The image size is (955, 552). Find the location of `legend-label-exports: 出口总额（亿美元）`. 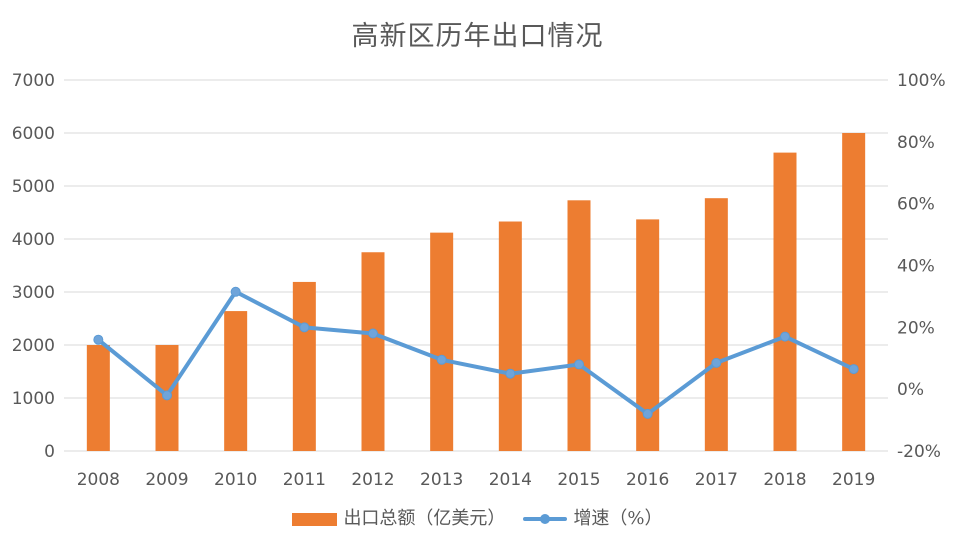

legend-label-exports: 出口总额（亿美元） is located at coordinates (424, 518).